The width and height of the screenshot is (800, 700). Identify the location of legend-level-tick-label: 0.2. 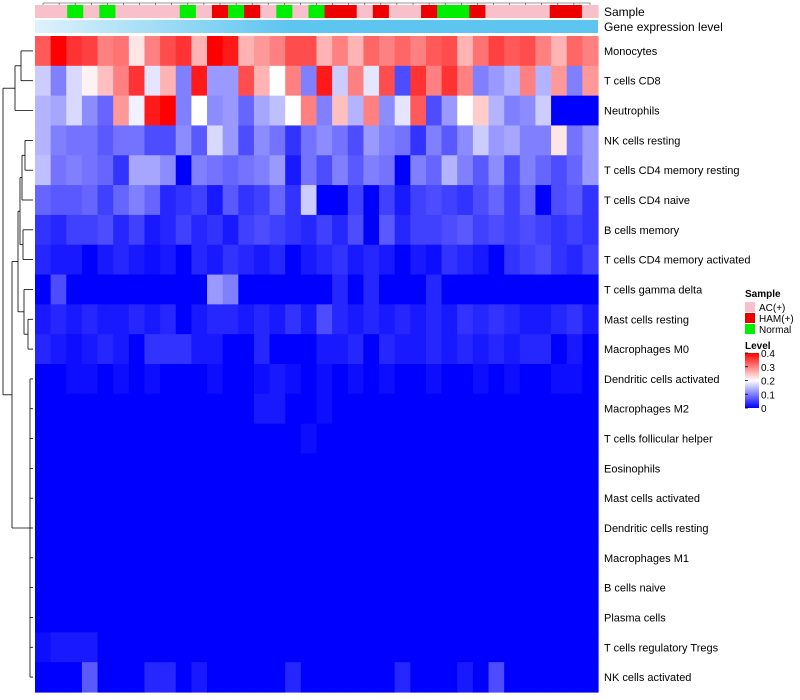
(768, 382).